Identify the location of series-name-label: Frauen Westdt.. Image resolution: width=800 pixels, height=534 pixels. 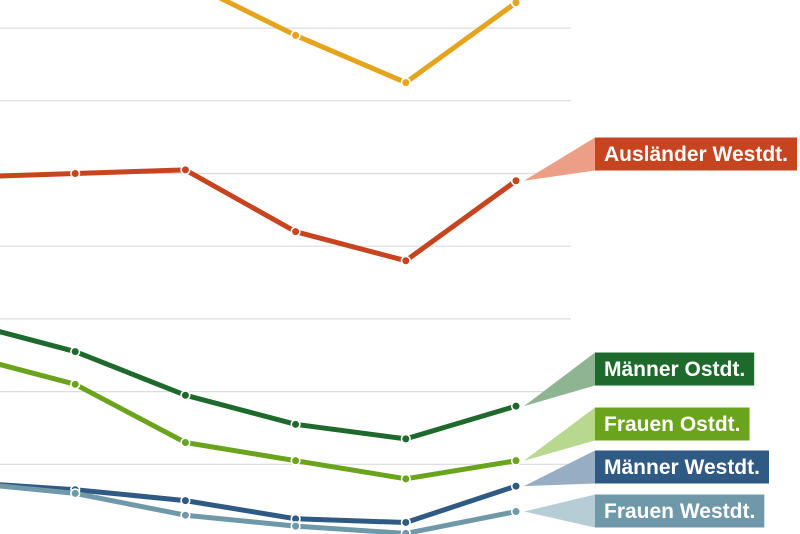
(679, 511).